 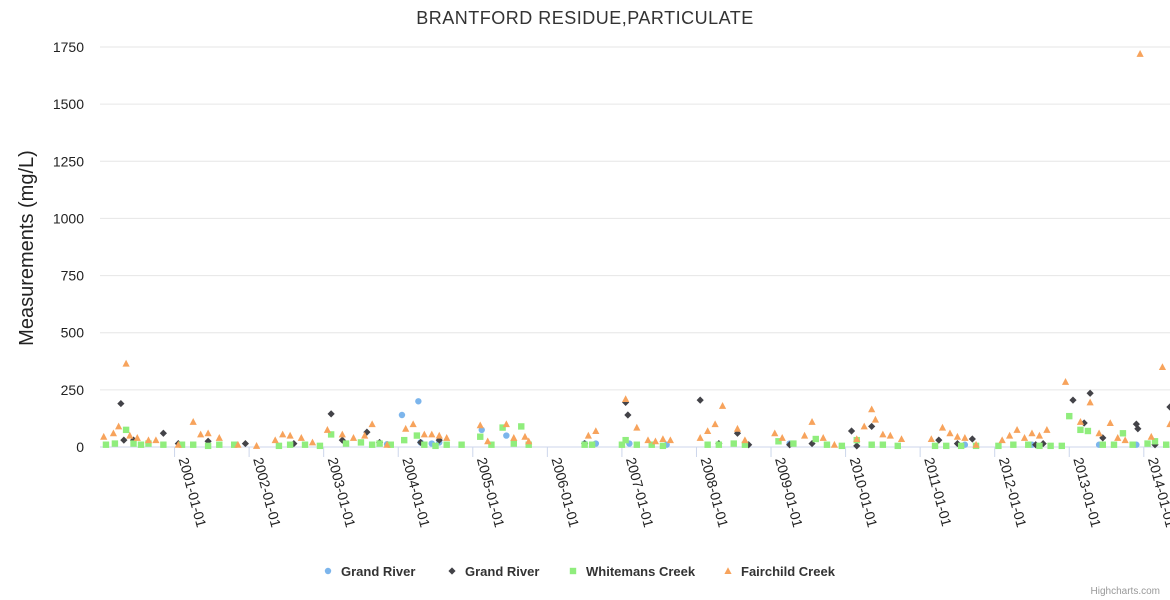 I want to click on legend-label: Fairchild Creek, so click(x=788, y=571).